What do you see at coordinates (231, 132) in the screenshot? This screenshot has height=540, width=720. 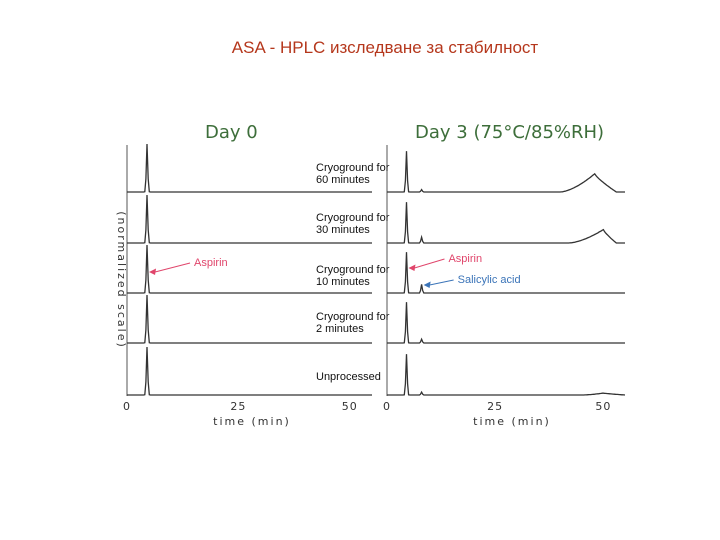 I see `panel-title-day-0: Day 0` at bounding box center [231, 132].